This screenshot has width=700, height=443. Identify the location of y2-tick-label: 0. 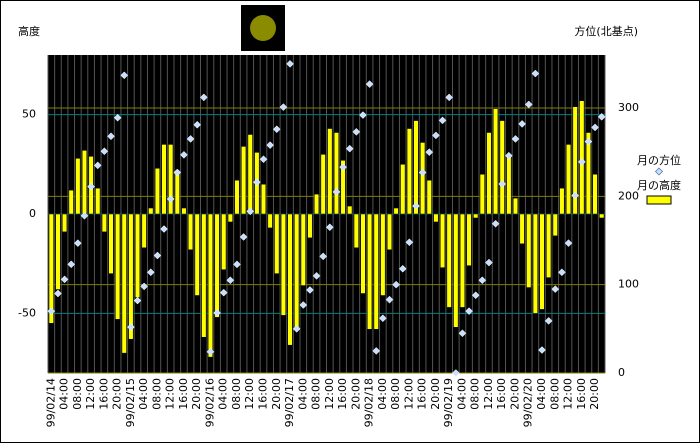
(621, 372).